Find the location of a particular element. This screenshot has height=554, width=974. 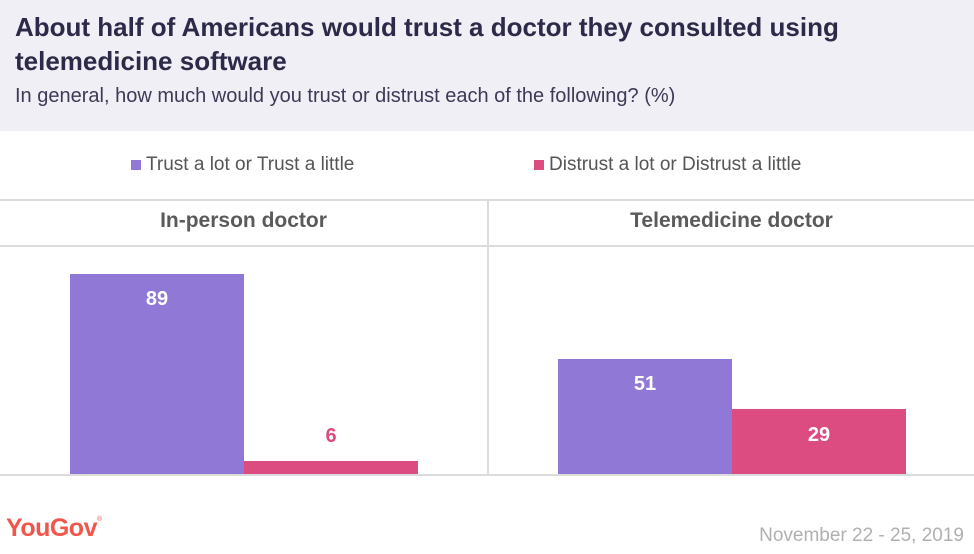

legend-swatch-trust is located at coordinates (136, 165).